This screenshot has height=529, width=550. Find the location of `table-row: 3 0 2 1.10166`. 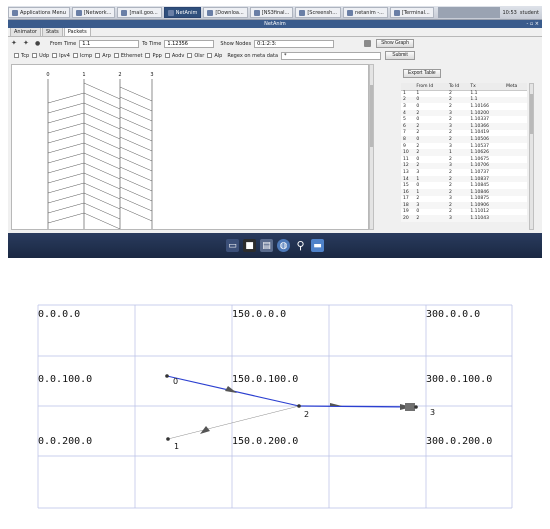

table-row: 3 0 2 1.10166 is located at coordinates (464, 106).